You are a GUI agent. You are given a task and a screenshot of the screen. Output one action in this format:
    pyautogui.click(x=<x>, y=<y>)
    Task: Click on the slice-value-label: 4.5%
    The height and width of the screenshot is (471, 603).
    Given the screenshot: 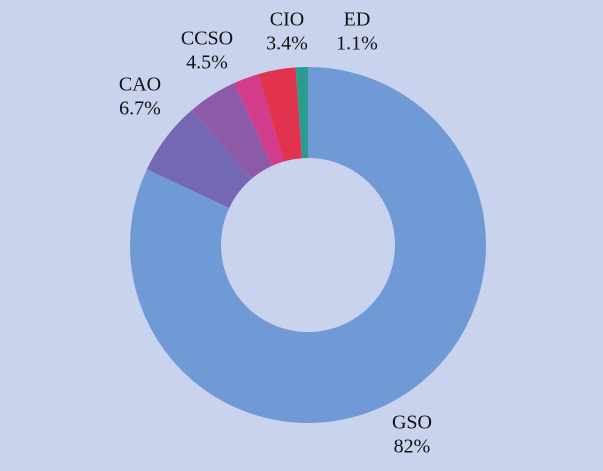 What is the action you would take?
    pyautogui.click(x=207, y=63)
    